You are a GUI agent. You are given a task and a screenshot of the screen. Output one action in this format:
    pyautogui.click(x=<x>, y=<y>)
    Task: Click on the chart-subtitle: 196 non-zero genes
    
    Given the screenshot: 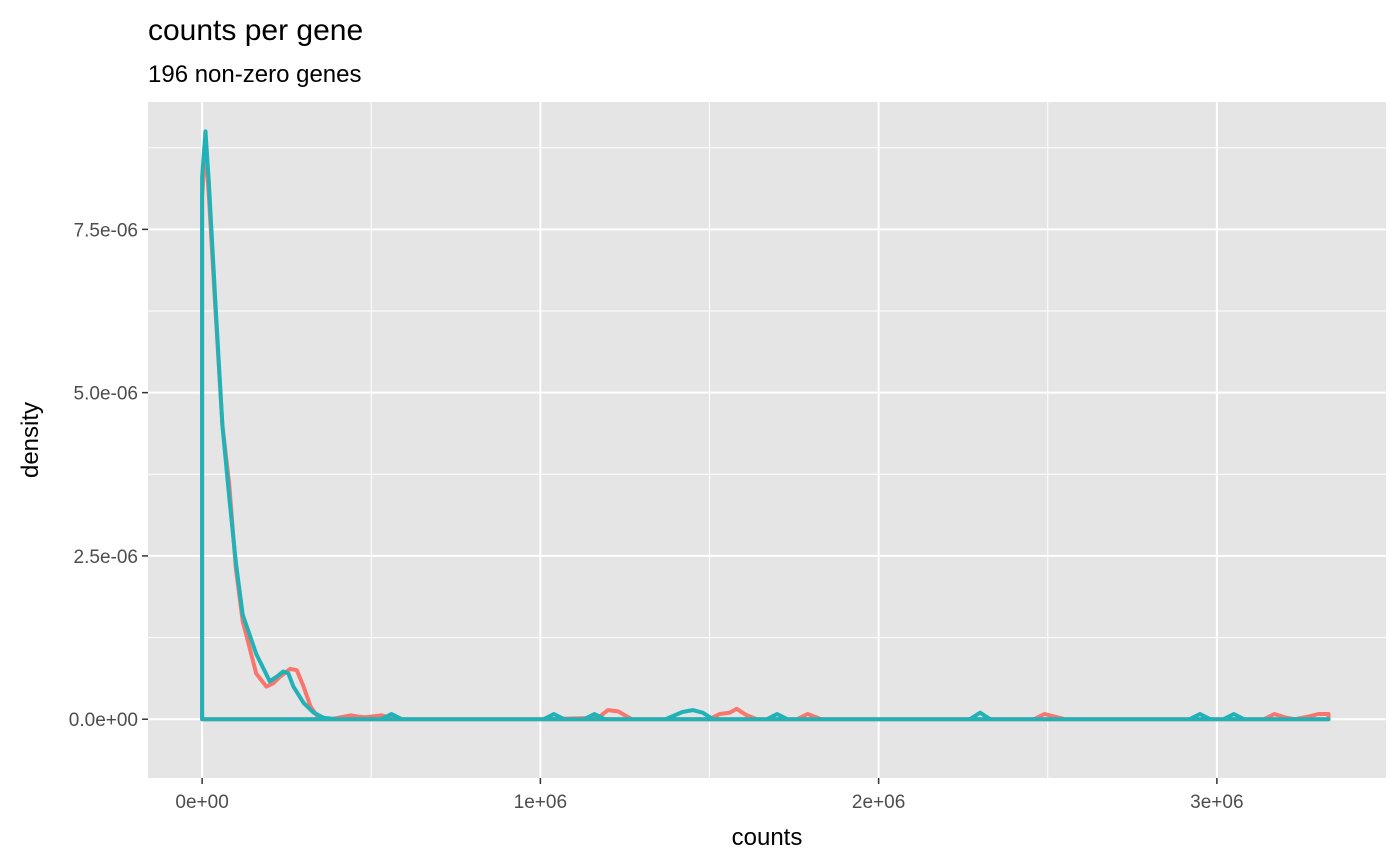 What is the action you would take?
    pyautogui.click(x=255, y=74)
    